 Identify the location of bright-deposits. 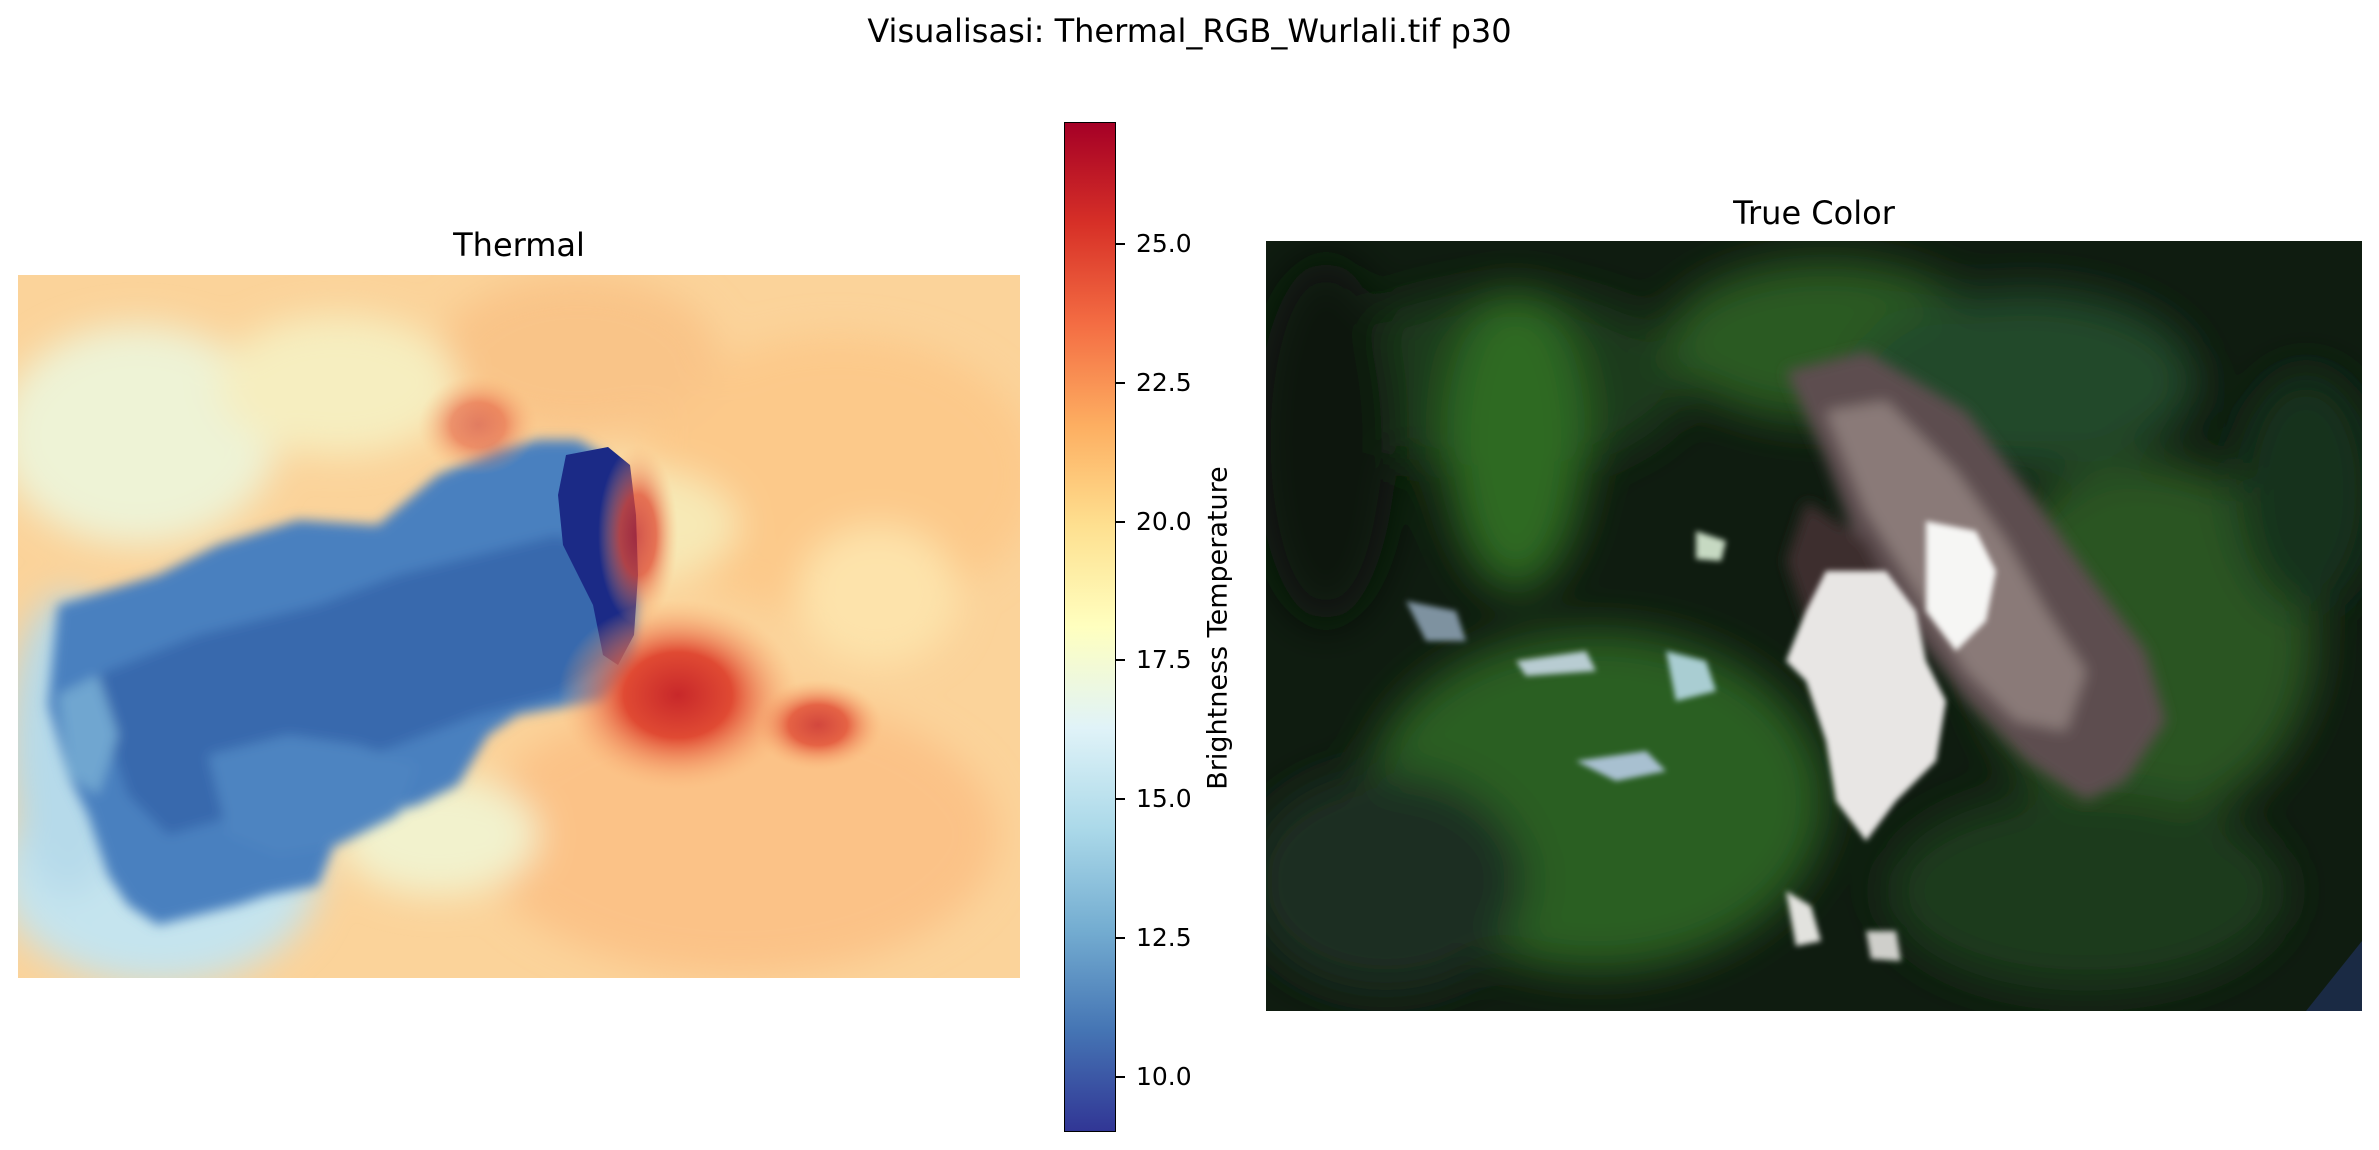
(1701, 741).